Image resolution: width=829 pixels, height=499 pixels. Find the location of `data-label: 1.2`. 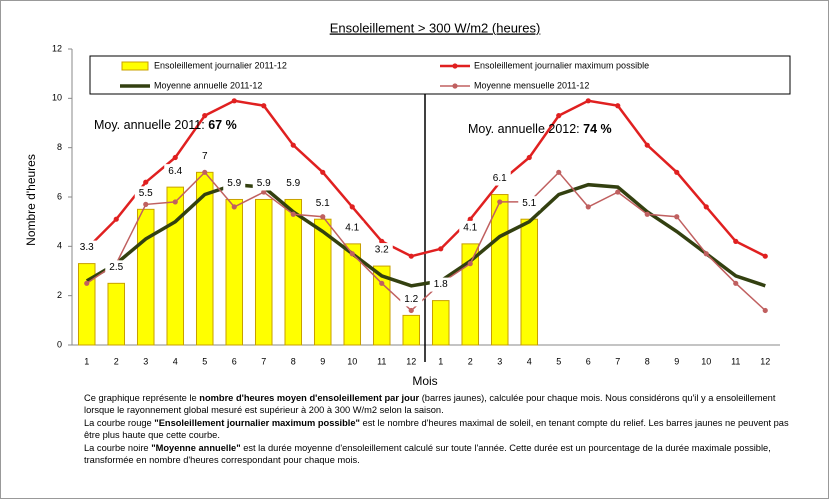

data-label: 1.2 is located at coordinates (411, 299).